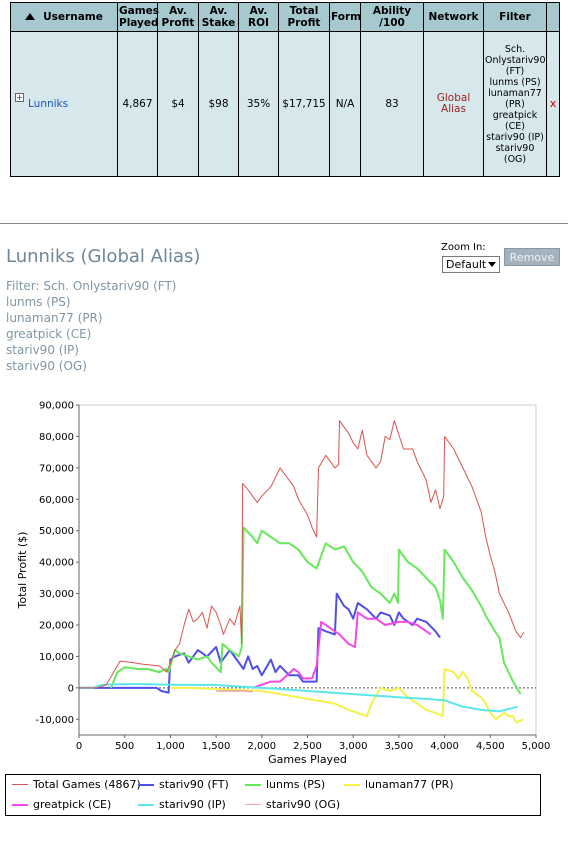 This screenshot has width=568, height=842. Describe the element at coordinates (56, 594) in the screenshot. I see `y-tick-label: 30,000` at that location.